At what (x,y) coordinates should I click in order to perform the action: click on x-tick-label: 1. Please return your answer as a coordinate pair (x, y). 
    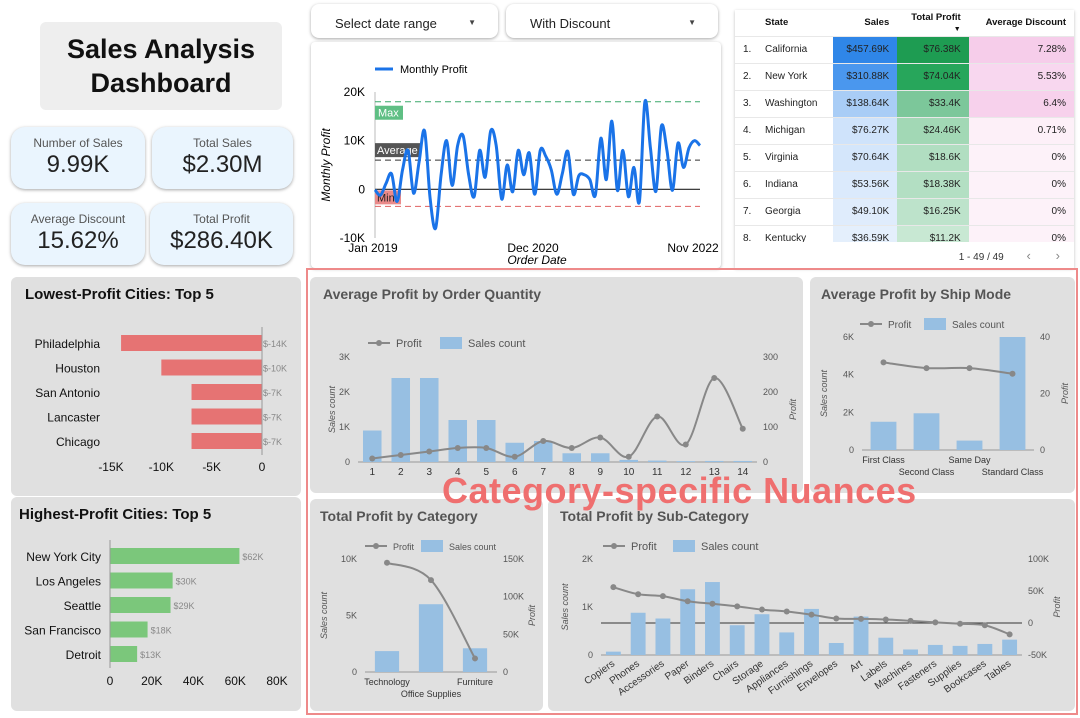
    Looking at the image, I should click on (372, 472).